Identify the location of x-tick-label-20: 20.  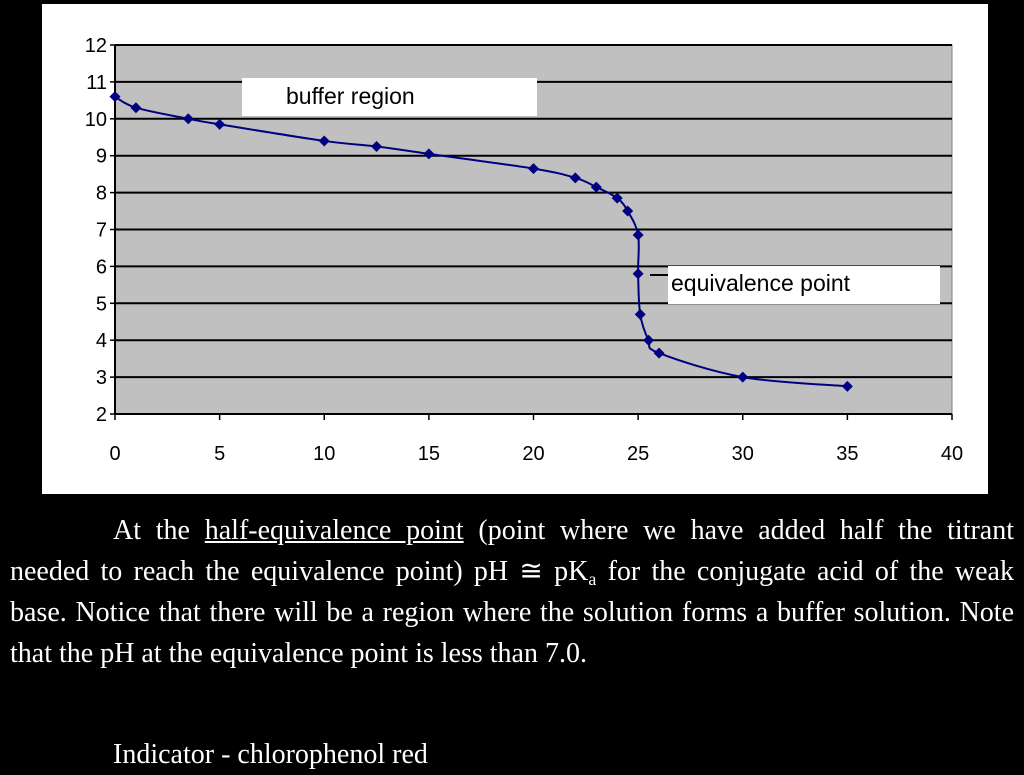
(533, 454).